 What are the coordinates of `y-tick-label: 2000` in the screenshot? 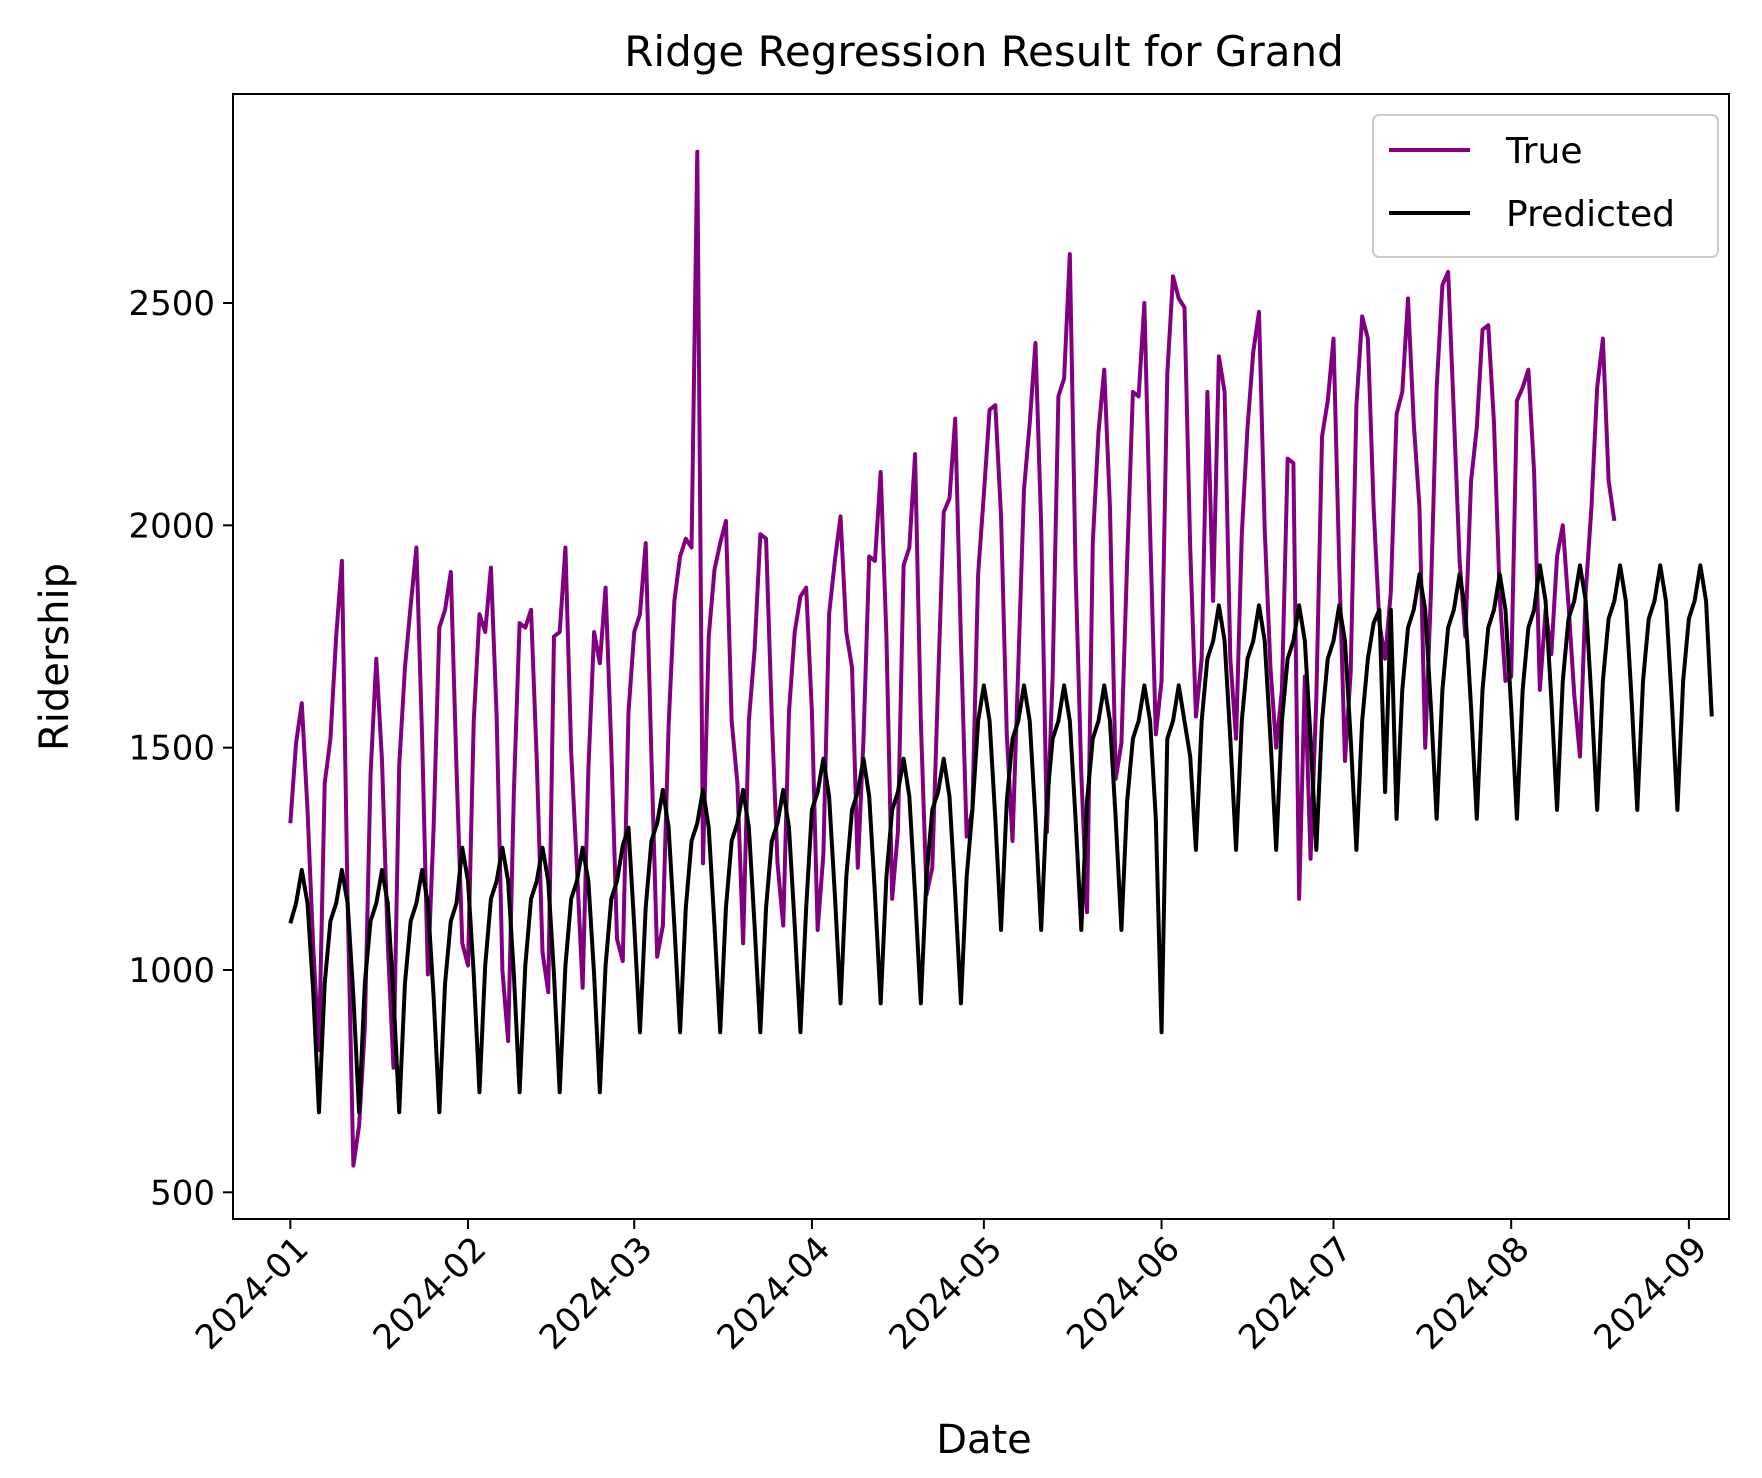 It's located at (171, 526).